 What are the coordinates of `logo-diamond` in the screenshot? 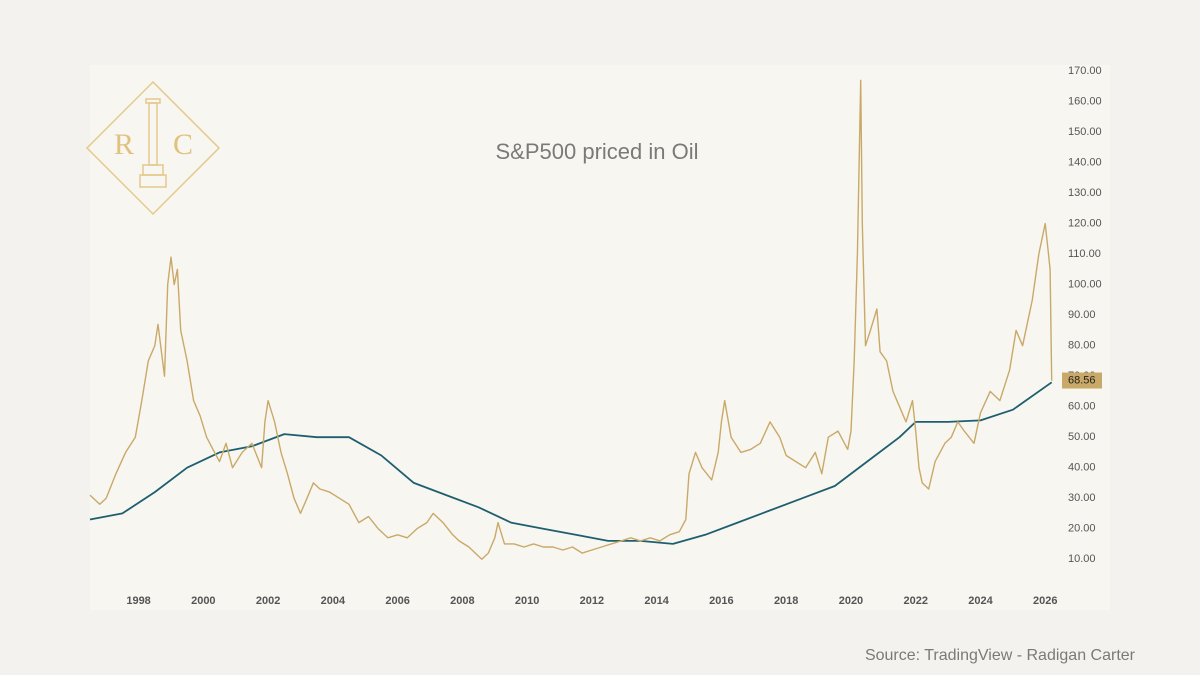 It's located at (153, 148).